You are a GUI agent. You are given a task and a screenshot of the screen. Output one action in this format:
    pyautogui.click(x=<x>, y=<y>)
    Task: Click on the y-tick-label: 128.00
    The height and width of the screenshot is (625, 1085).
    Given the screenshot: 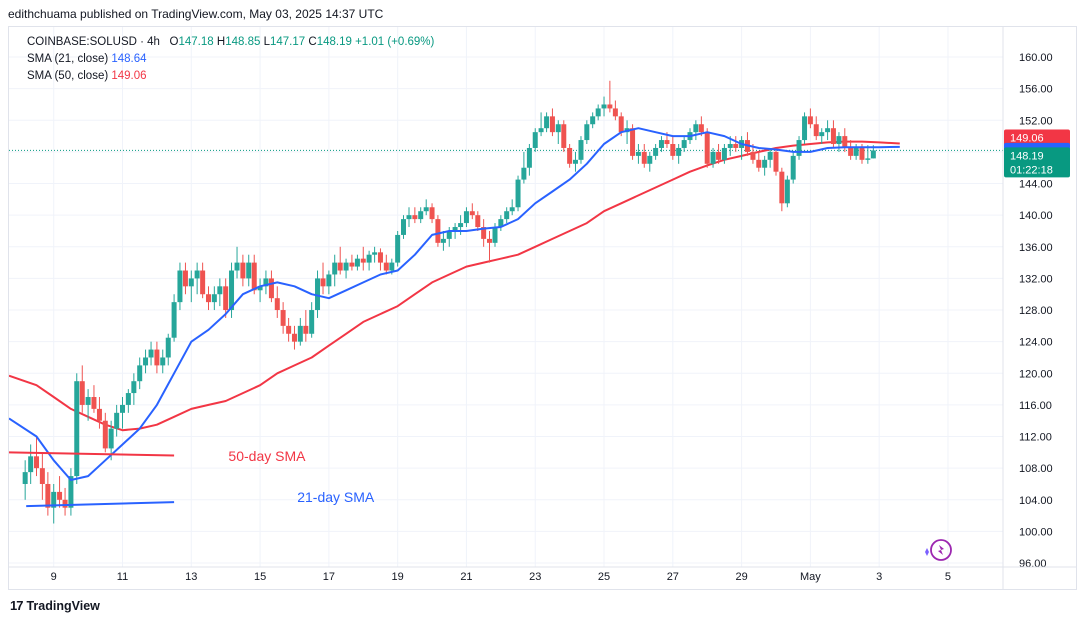 What is the action you would take?
    pyautogui.click(x=1036, y=311)
    